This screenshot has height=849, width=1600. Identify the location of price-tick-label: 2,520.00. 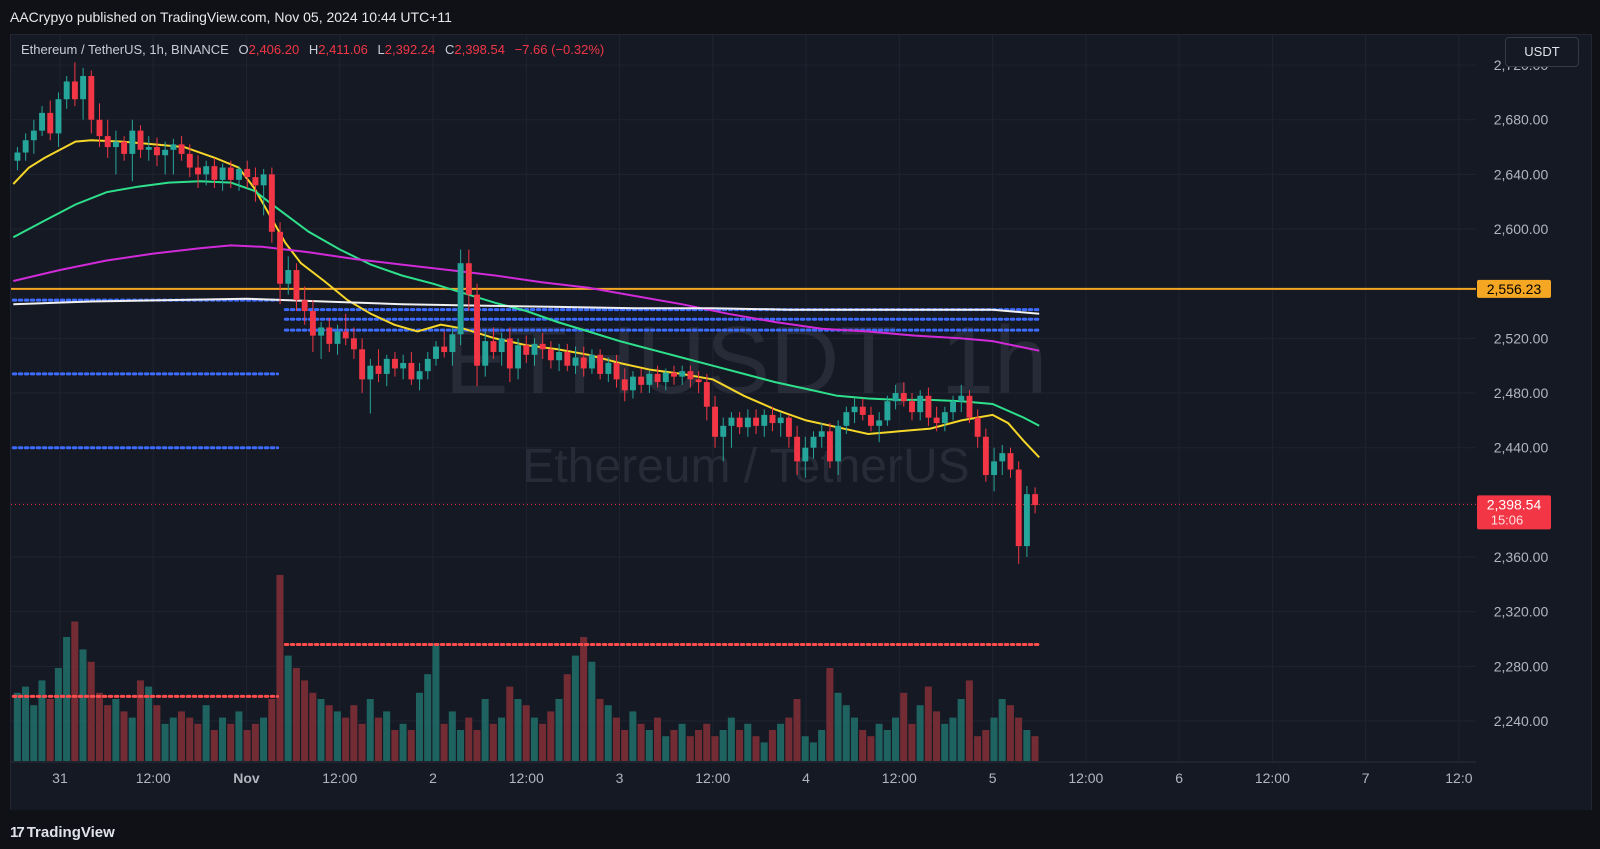
(1521, 338).